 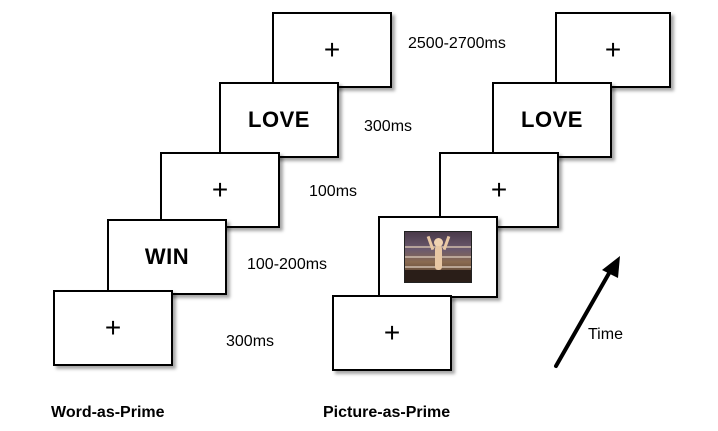 I want to click on time-arrow-icon, so click(x=587, y=312).